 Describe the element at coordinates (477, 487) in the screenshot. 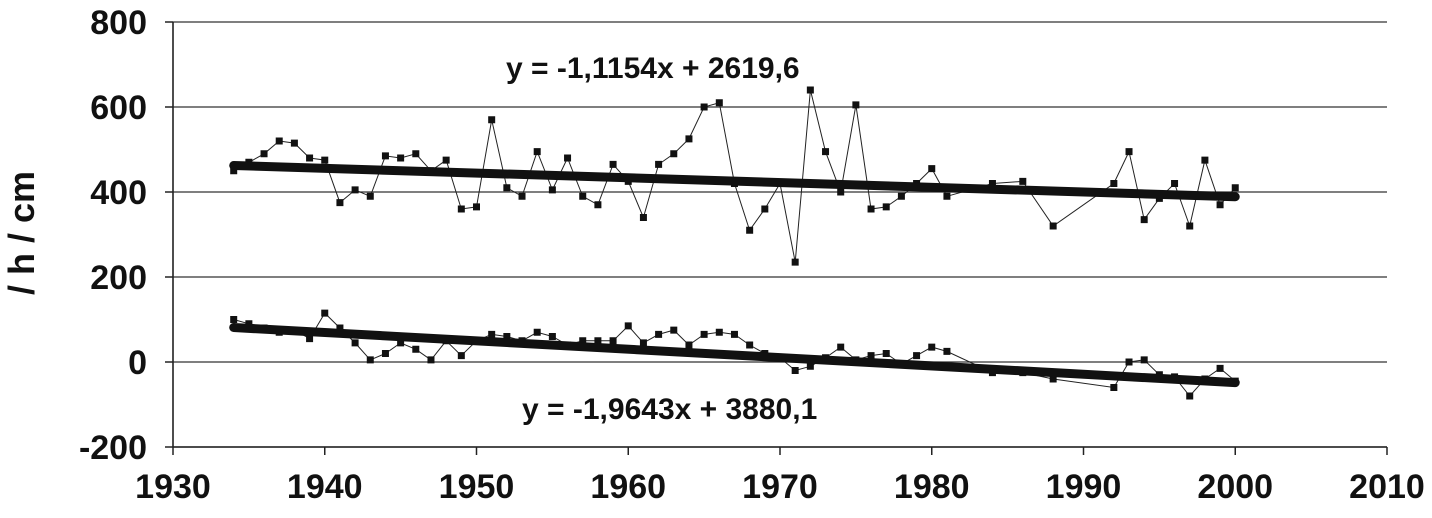

I see `x-tick-label-1950: 1950` at that location.